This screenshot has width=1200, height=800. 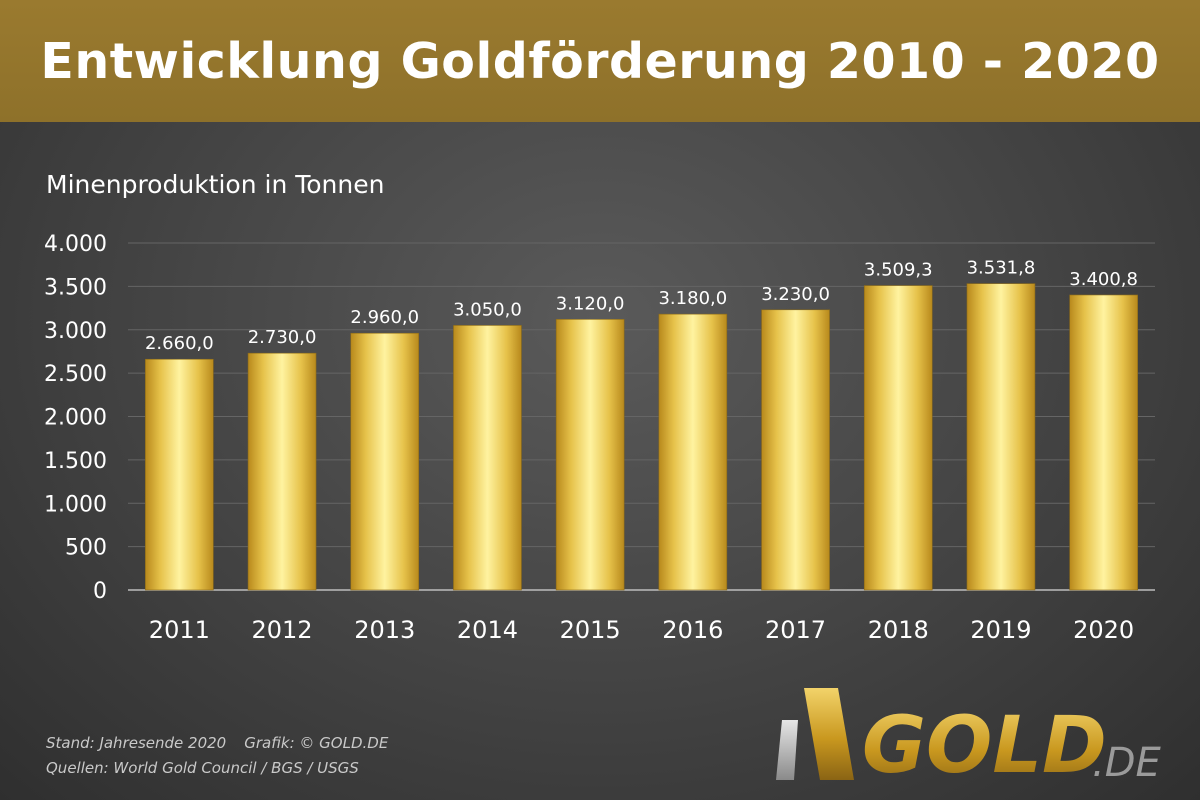 I want to click on footer-sources: Quellen: World Gold Council / BGS / USGS, so click(x=202, y=768).